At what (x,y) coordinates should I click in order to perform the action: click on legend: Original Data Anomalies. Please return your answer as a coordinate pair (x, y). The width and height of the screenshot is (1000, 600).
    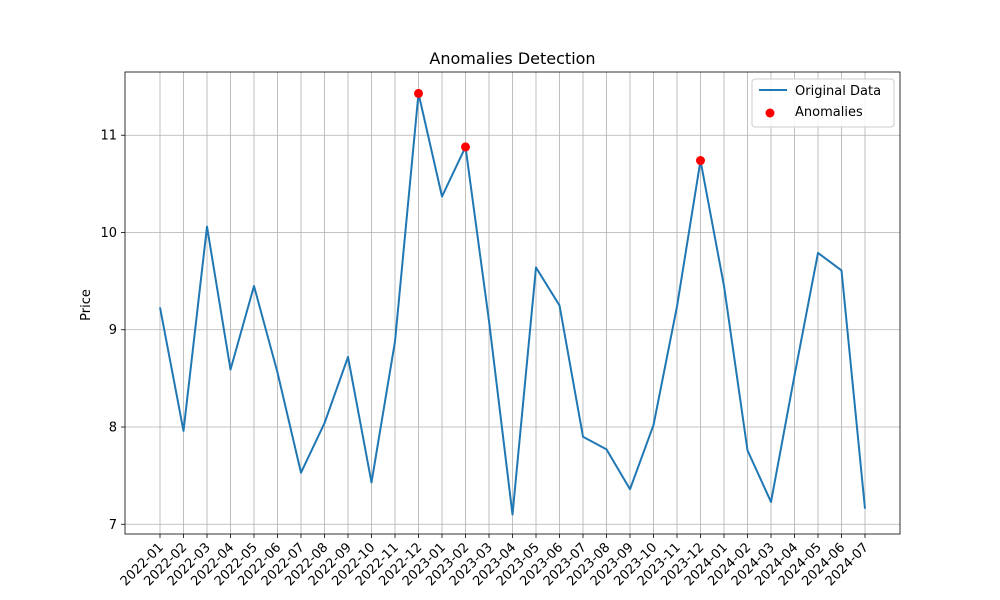
    Looking at the image, I should click on (823, 103).